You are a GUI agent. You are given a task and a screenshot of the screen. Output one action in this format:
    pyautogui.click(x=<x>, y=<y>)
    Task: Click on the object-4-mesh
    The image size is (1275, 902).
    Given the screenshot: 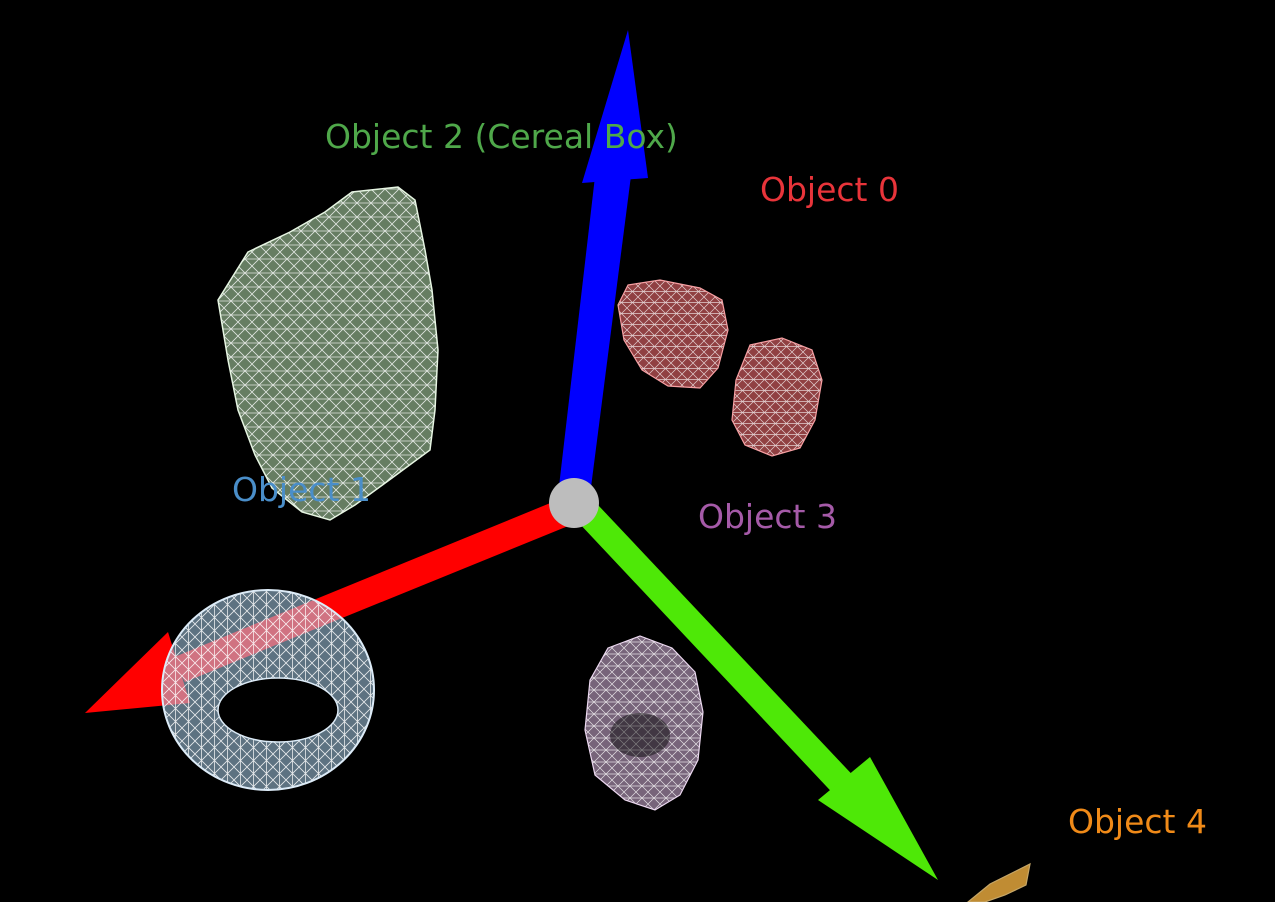 What is the action you would take?
    pyautogui.click(x=999, y=882)
    